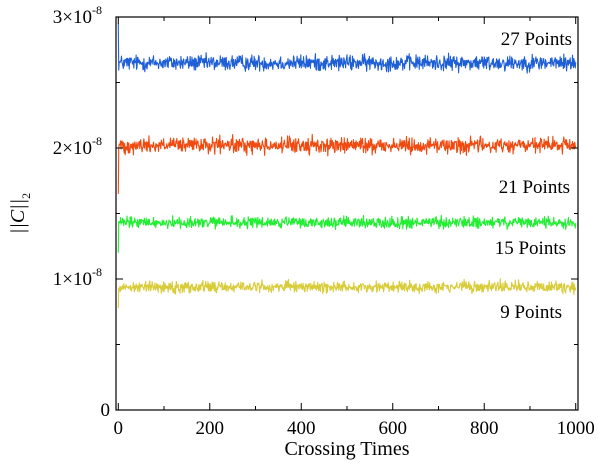 The height and width of the screenshot is (465, 598). Describe the element at coordinates (77, 277) in the screenshot. I see `y-tick-label: 1×10⁻⁸` at that location.